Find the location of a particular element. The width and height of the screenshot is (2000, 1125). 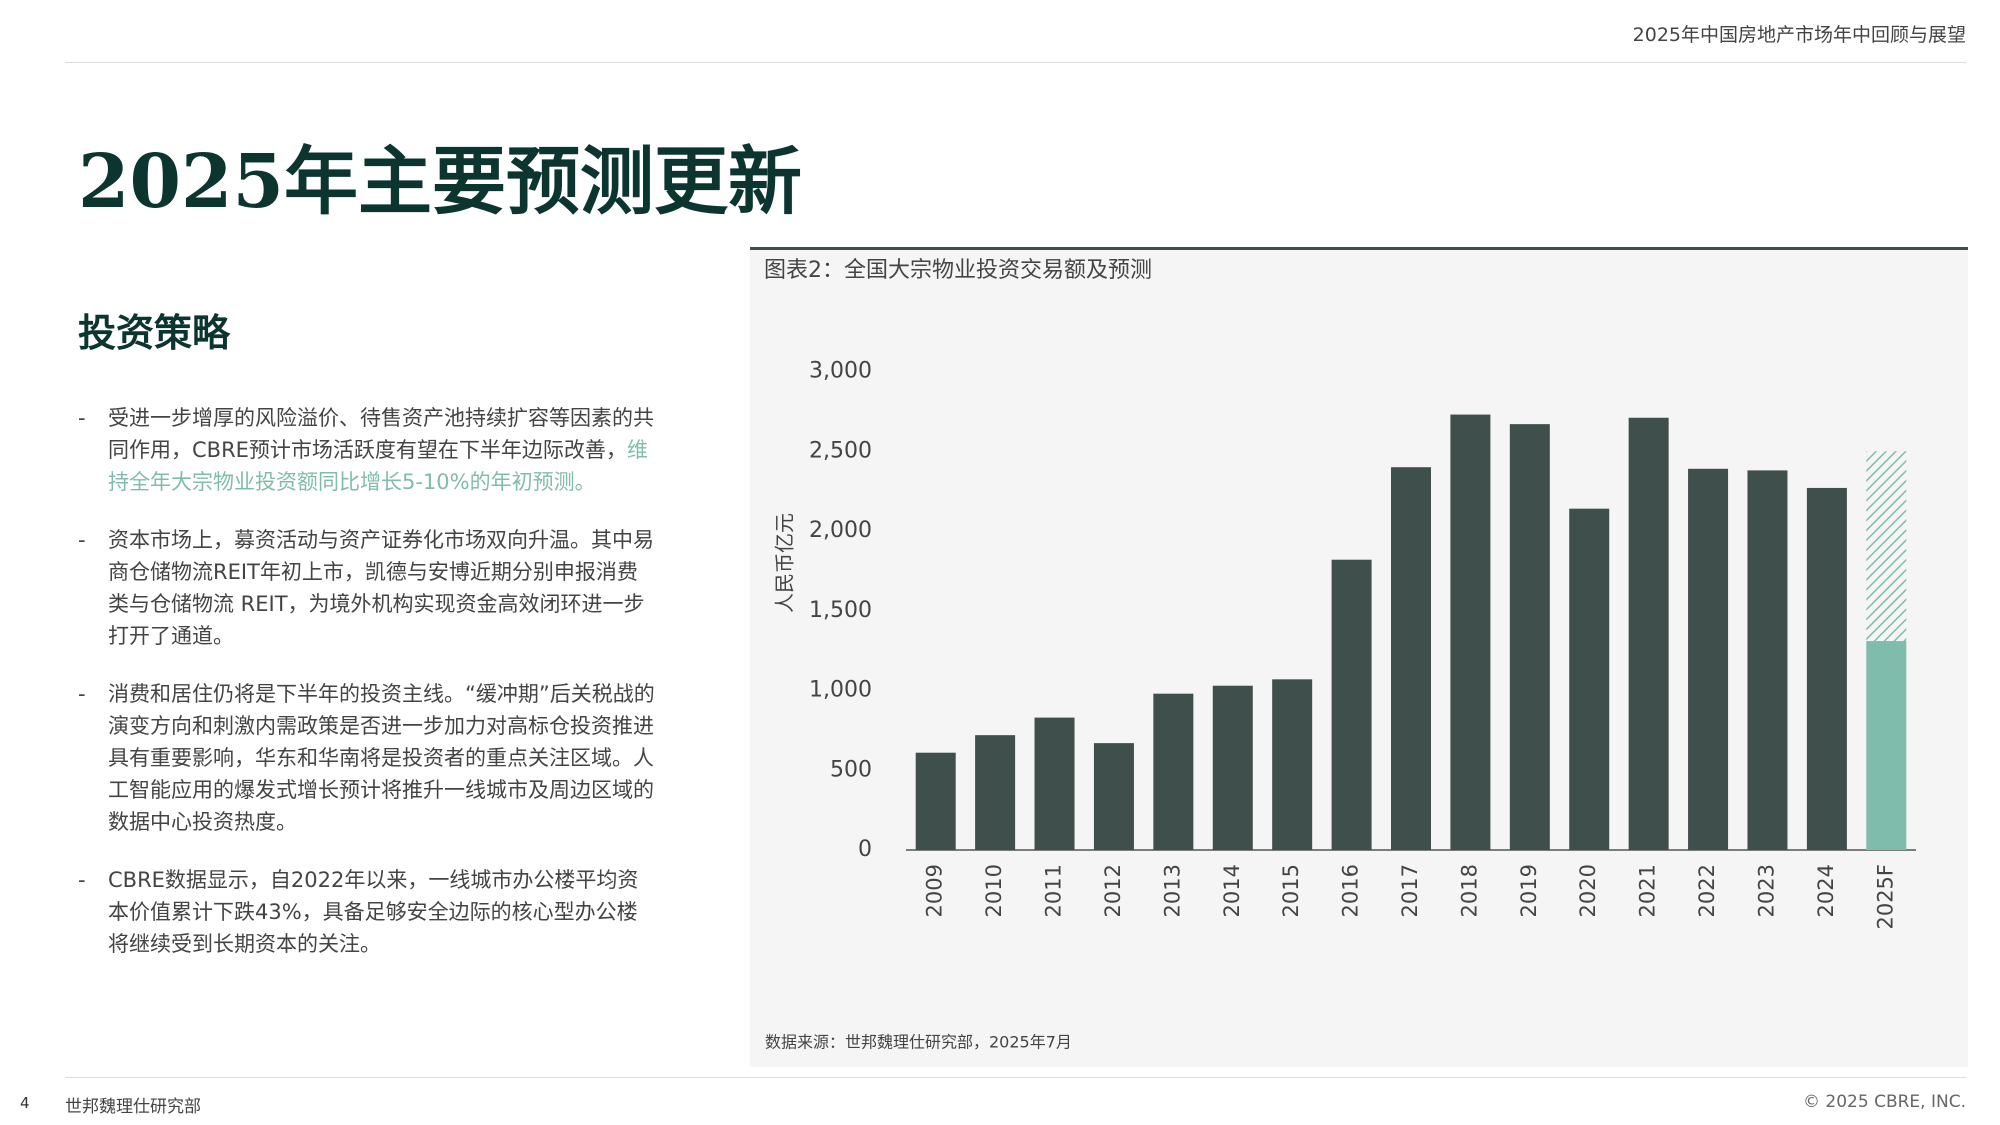

page-title: 2025年主要预测更新 is located at coordinates (440, 182).